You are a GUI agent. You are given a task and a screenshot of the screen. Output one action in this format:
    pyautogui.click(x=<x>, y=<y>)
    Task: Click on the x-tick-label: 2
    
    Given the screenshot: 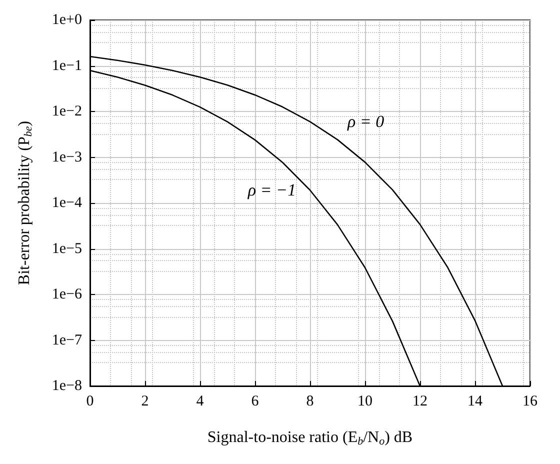 What is the action you would take?
    pyautogui.click(x=145, y=402)
    